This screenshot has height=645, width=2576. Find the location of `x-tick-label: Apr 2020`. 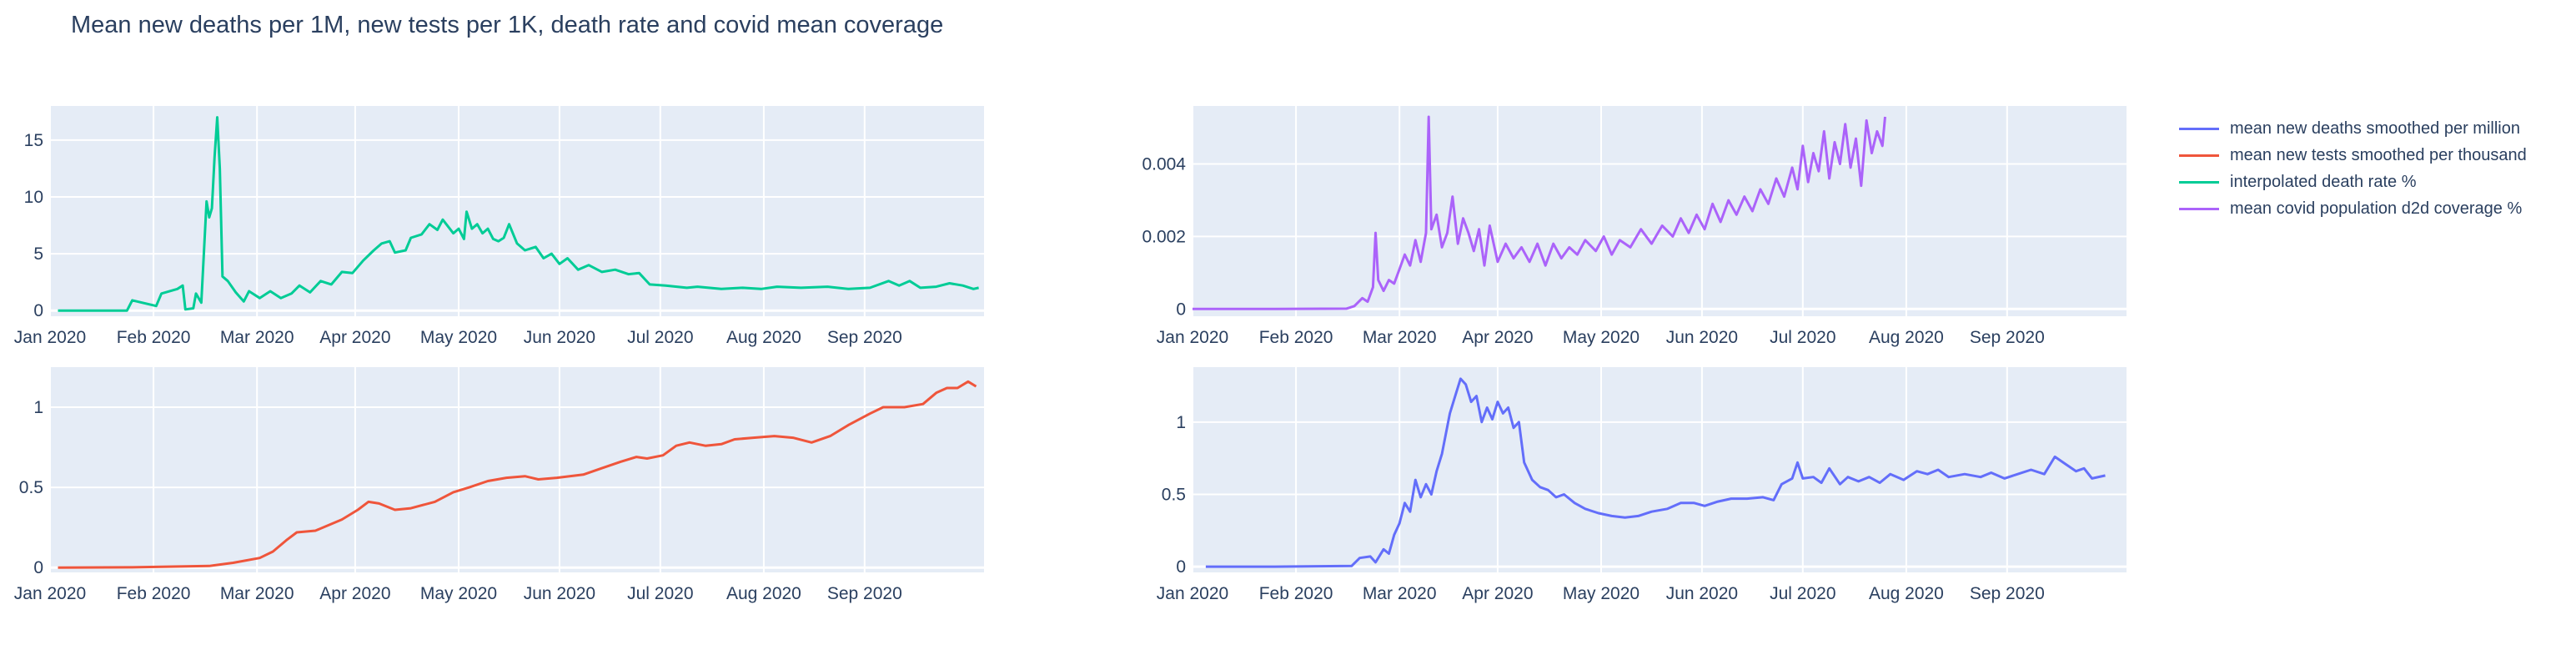

x-tick-label: Apr 2020 is located at coordinates (1497, 593).